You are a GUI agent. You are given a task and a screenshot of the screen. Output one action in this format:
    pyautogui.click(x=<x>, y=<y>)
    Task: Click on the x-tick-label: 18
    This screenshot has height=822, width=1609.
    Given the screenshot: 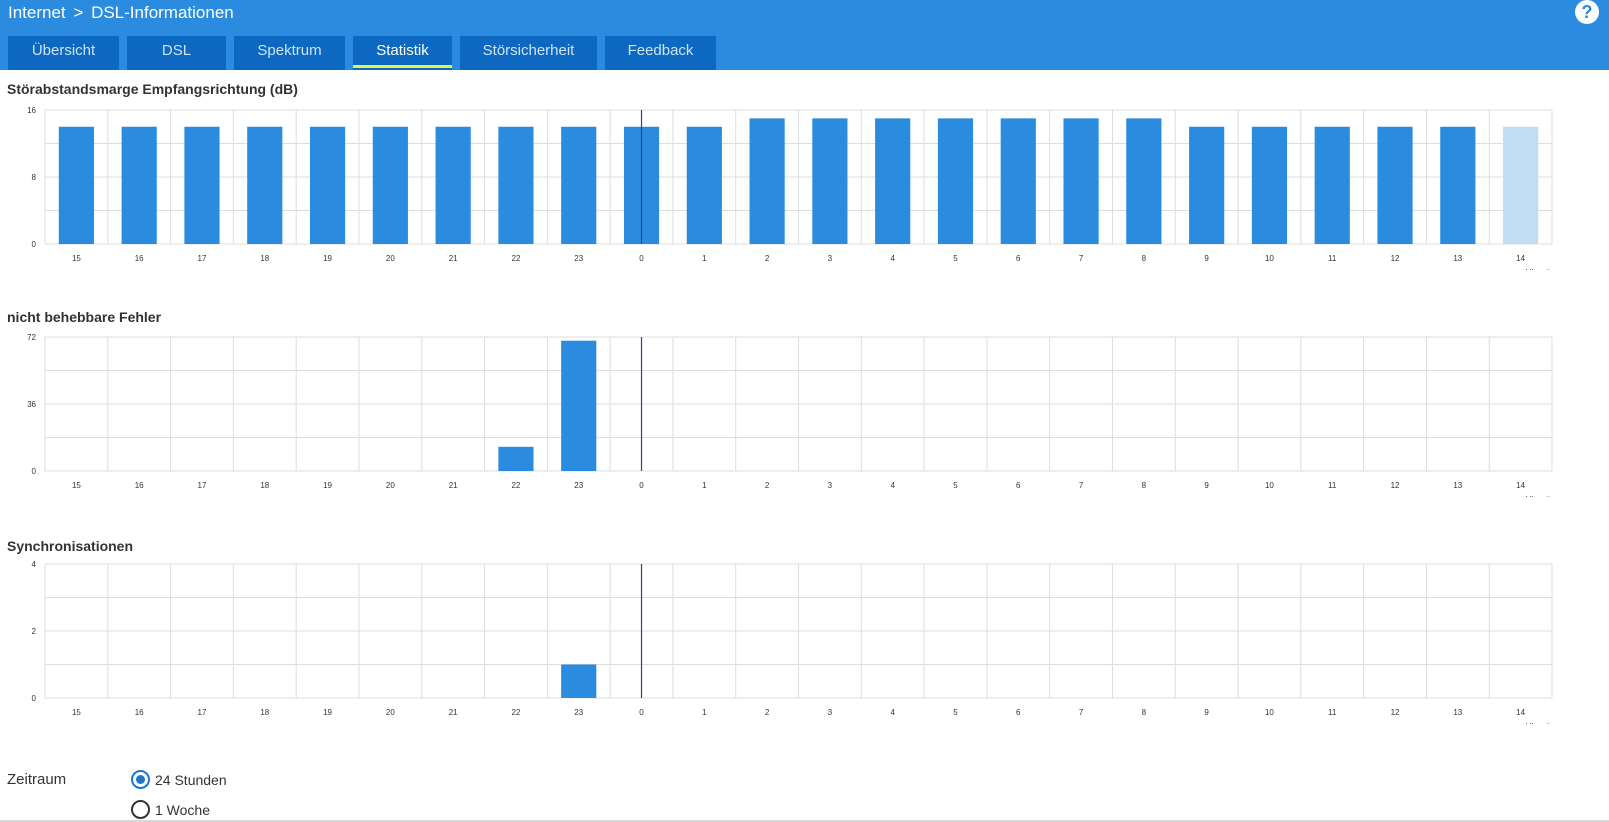 What is the action you would take?
    pyautogui.click(x=264, y=258)
    